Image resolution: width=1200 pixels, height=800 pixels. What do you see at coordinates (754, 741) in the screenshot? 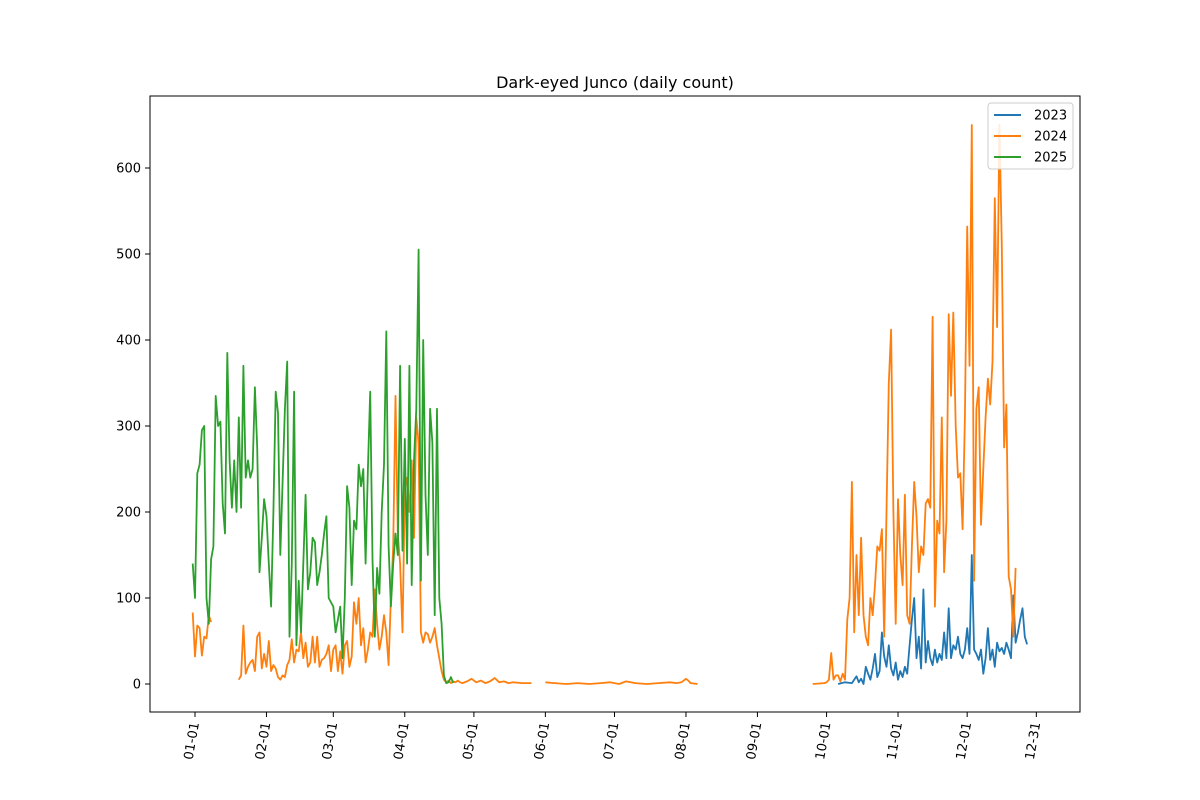
I see `x-tick-label: 09-01` at bounding box center [754, 741].